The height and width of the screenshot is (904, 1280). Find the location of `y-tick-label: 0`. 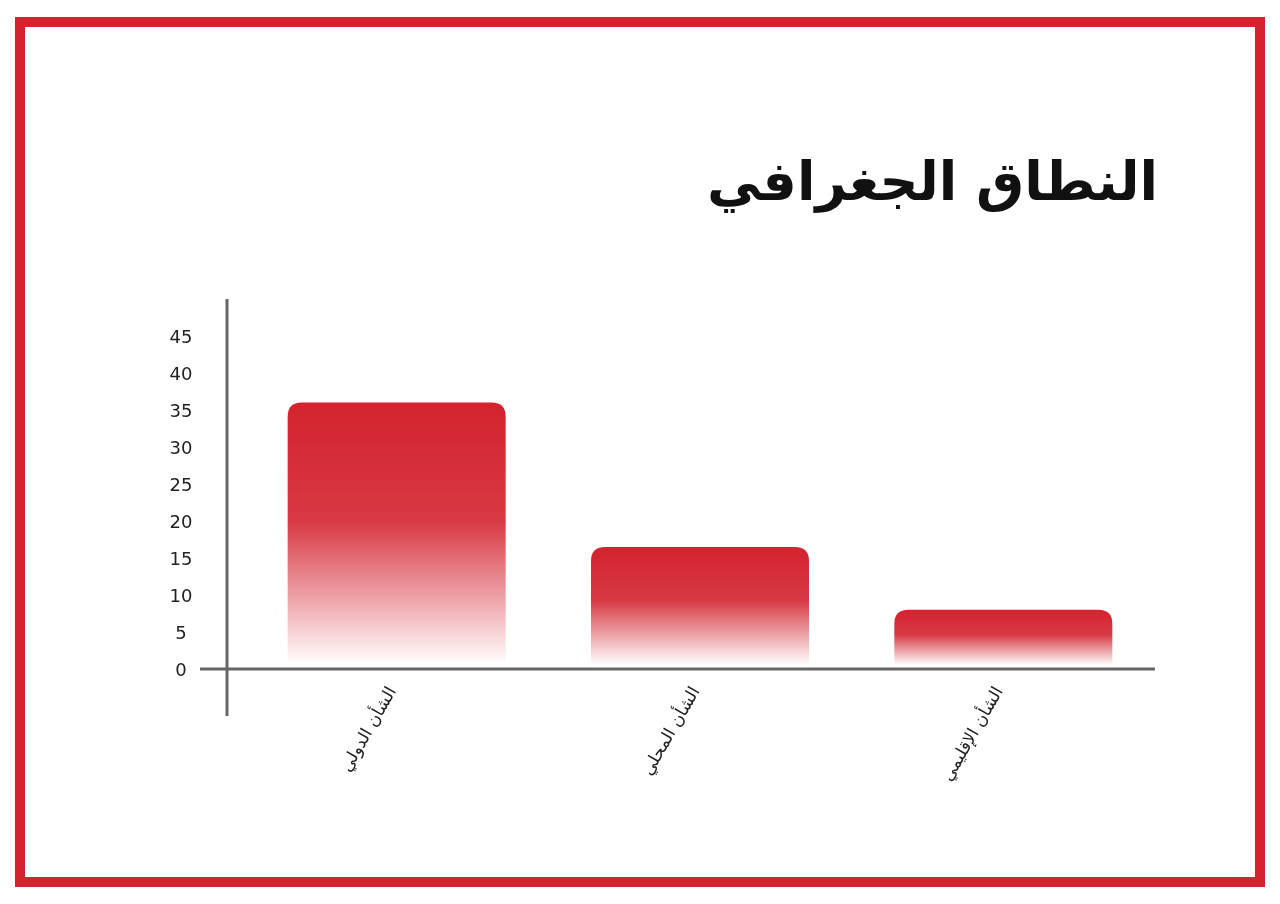

y-tick-label: 0 is located at coordinates (181, 669).